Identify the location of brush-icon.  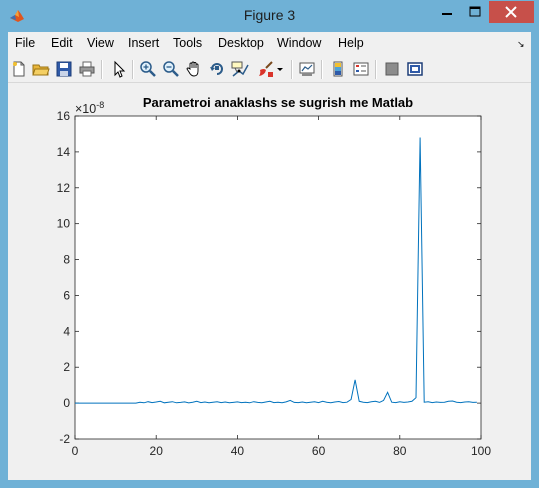
(265, 69).